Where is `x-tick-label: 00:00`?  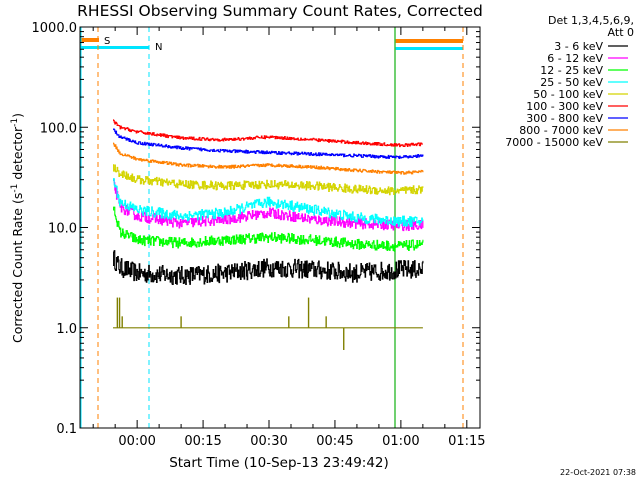 x-tick-label: 00:00 is located at coordinates (136, 441).